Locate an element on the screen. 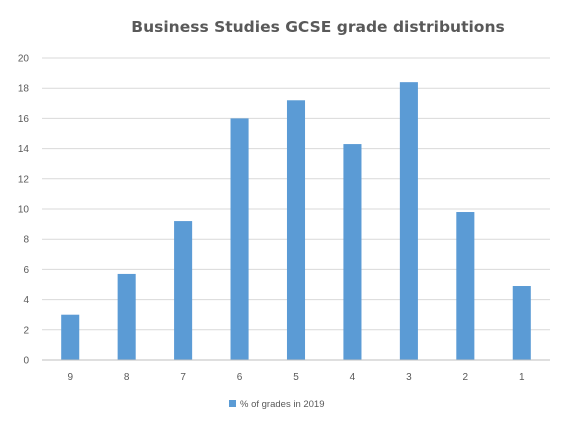 This screenshot has width=569, height=421. y-tick-label: 12 is located at coordinates (24, 179).